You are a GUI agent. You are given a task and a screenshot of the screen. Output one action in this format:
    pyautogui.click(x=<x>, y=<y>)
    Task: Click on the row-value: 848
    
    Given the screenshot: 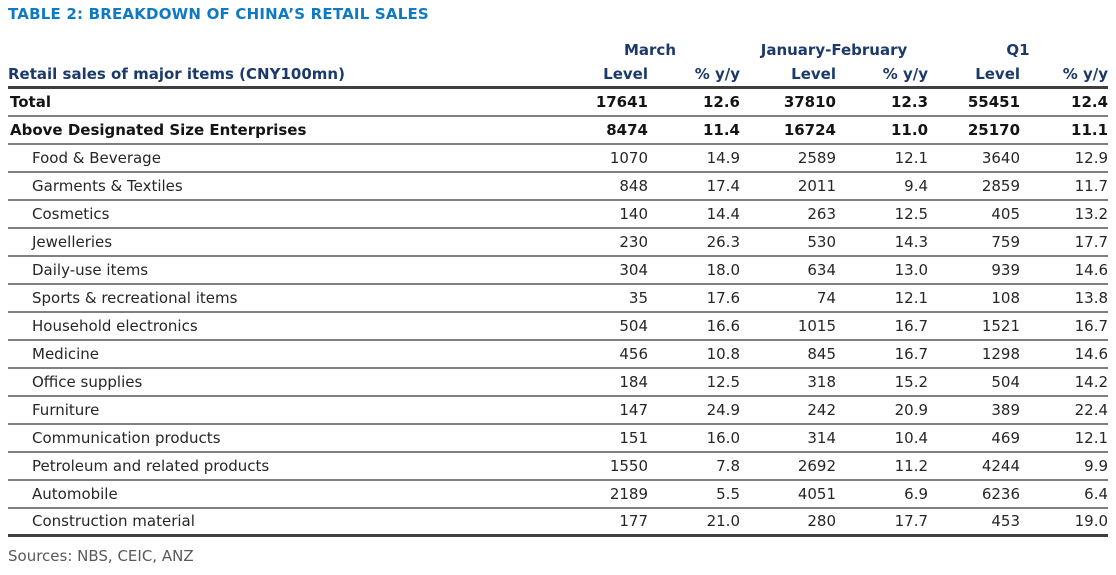 What is the action you would take?
    pyautogui.click(x=633, y=185)
    